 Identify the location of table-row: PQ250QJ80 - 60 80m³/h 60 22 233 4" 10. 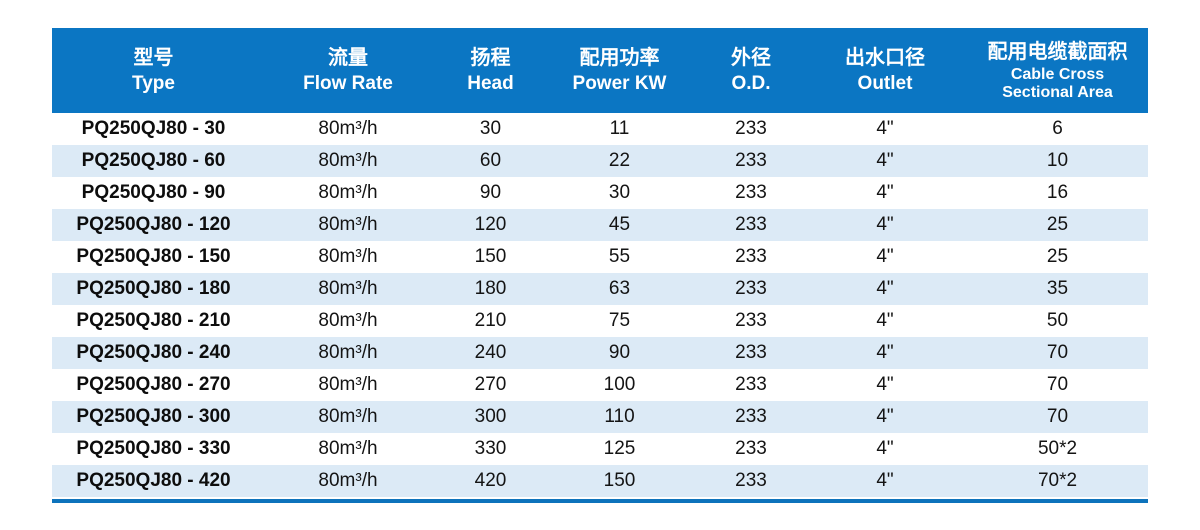
(600, 161).